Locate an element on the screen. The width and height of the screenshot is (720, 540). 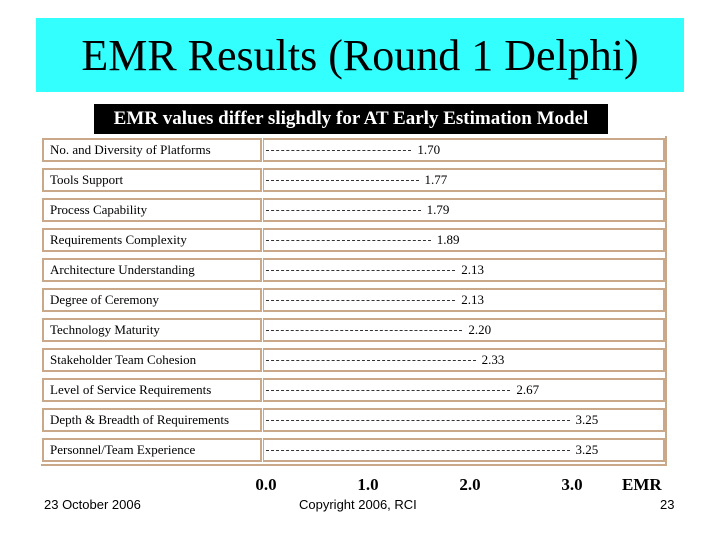
data-label: 2.33 is located at coordinates (493, 359).